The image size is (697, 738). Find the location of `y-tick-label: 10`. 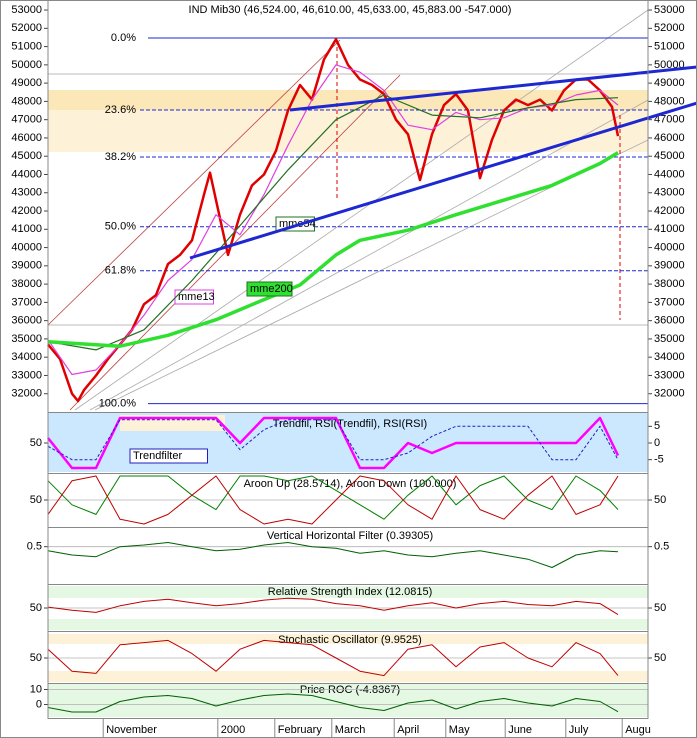

y-tick-label: 10 is located at coordinates (36, 689).